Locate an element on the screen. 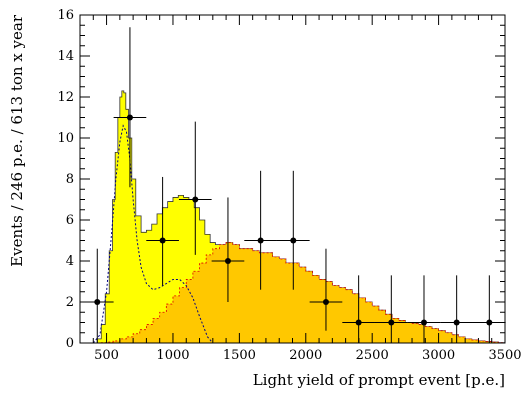  x-tick-label: 3000 is located at coordinates (438, 355).